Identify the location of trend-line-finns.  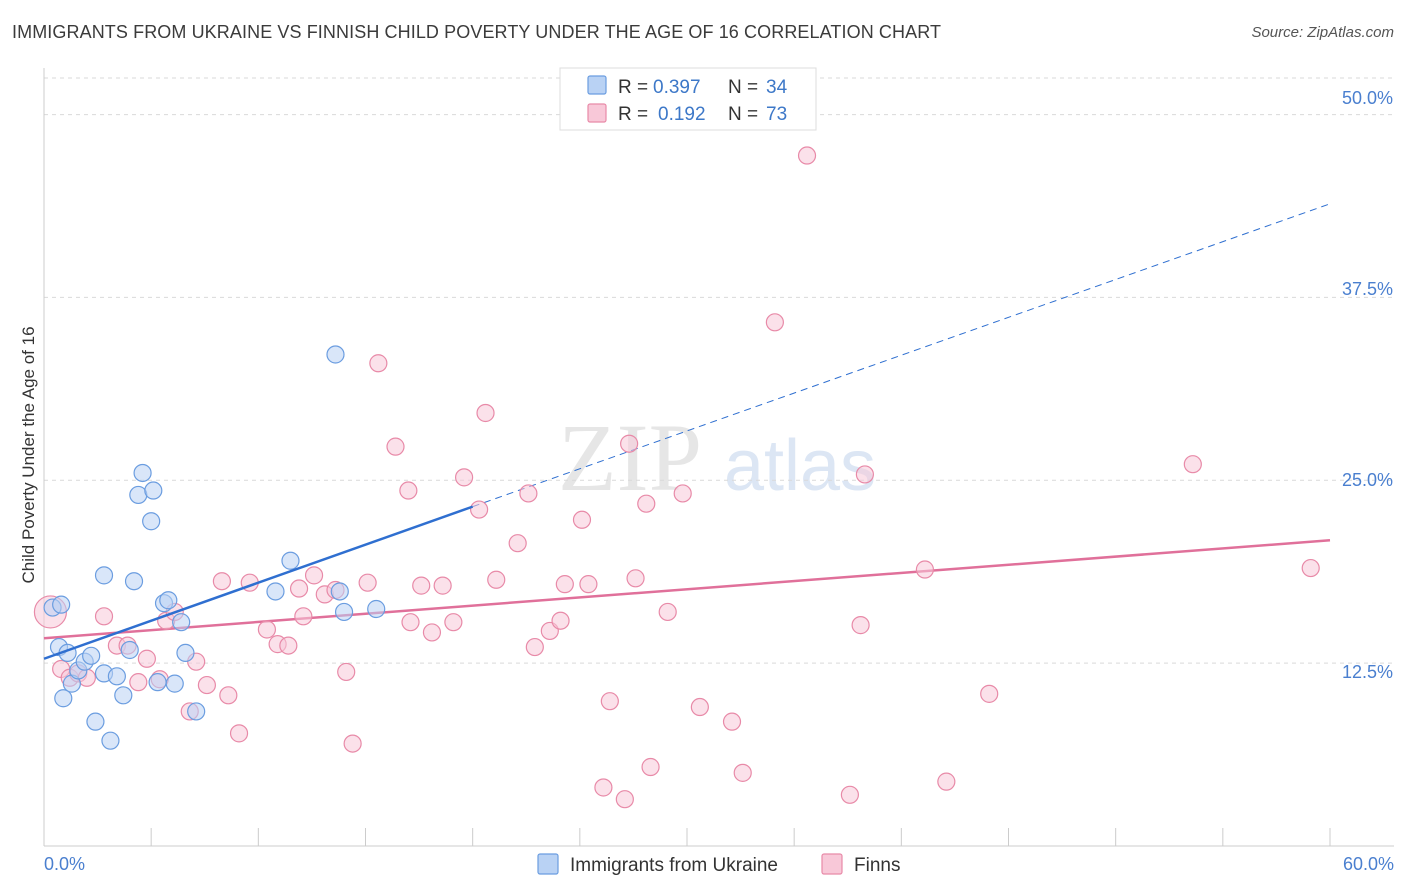
(687, 589).